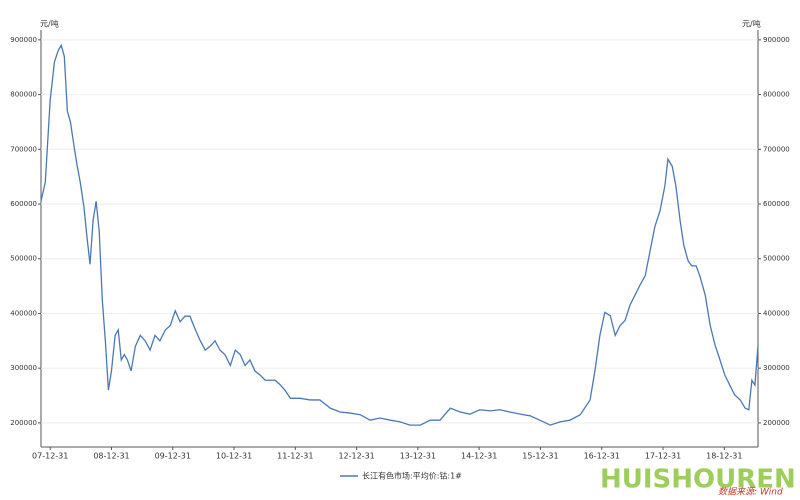 This screenshot has height=500, width=800. Describe the element at coordinates (412, 476) in the screenshot. I see `legend-label: 长江有色市场:平均价:钴:1#` at that location.